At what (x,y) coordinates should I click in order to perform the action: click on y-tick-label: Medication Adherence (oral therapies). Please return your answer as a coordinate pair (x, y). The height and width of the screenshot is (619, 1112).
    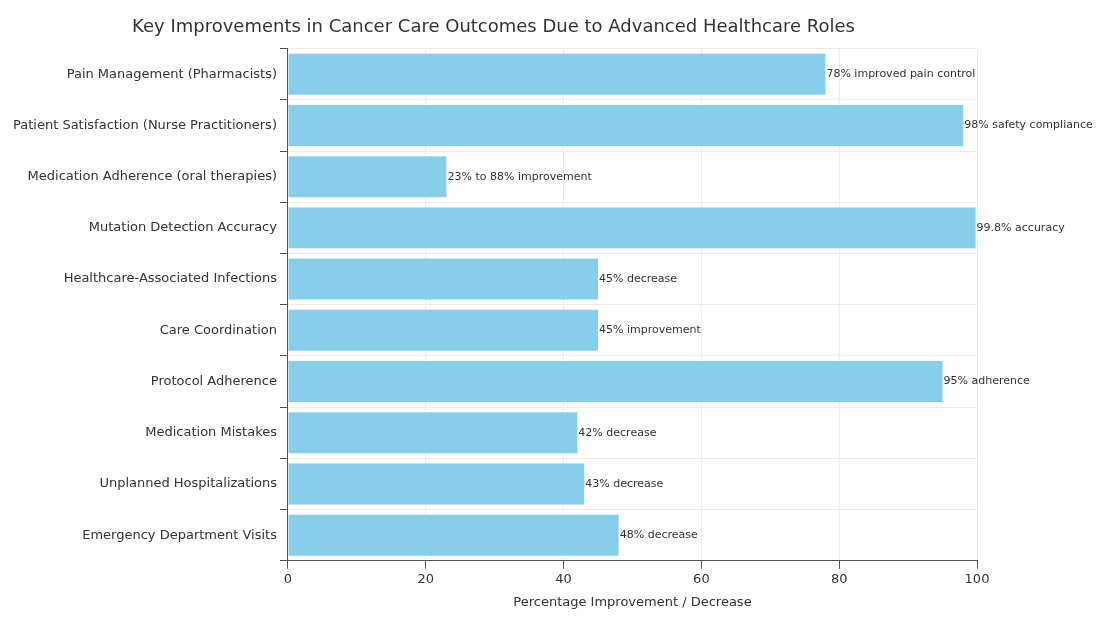
    Looking at the image, I should click on (152, 176).